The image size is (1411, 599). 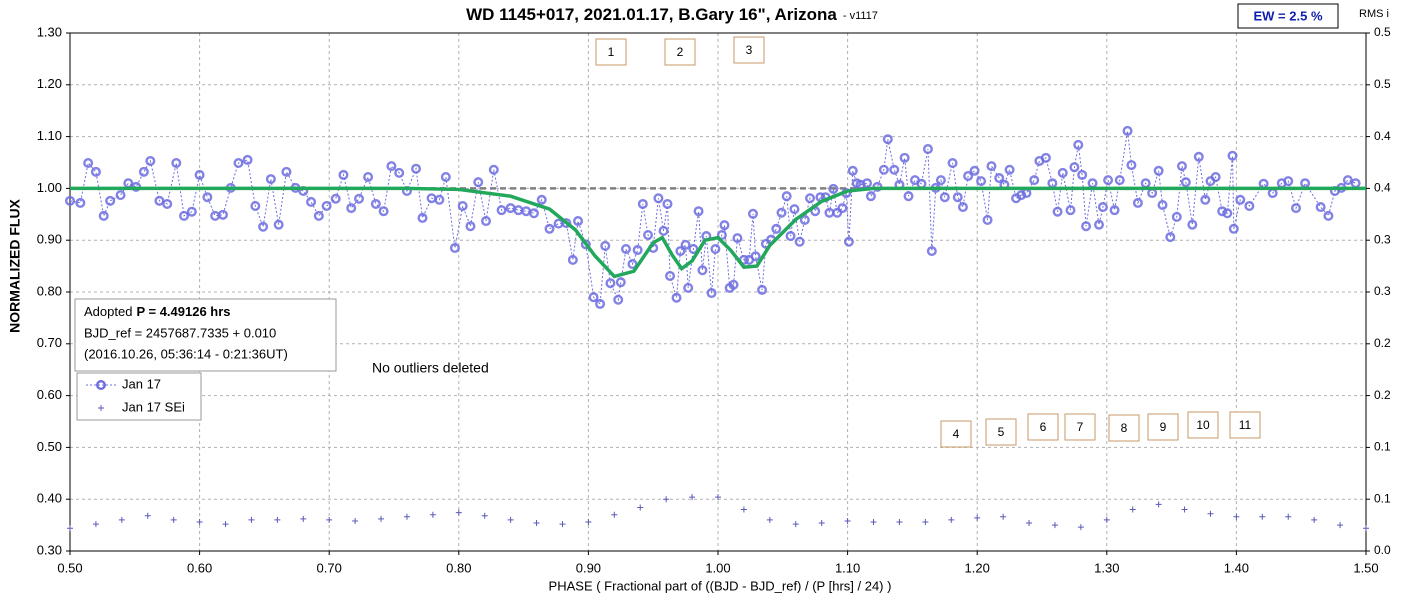 What do you see at coordinates (108, 311) in the screenshot?
I see `info-lead: Adopted` at bounding box center [108, 311].